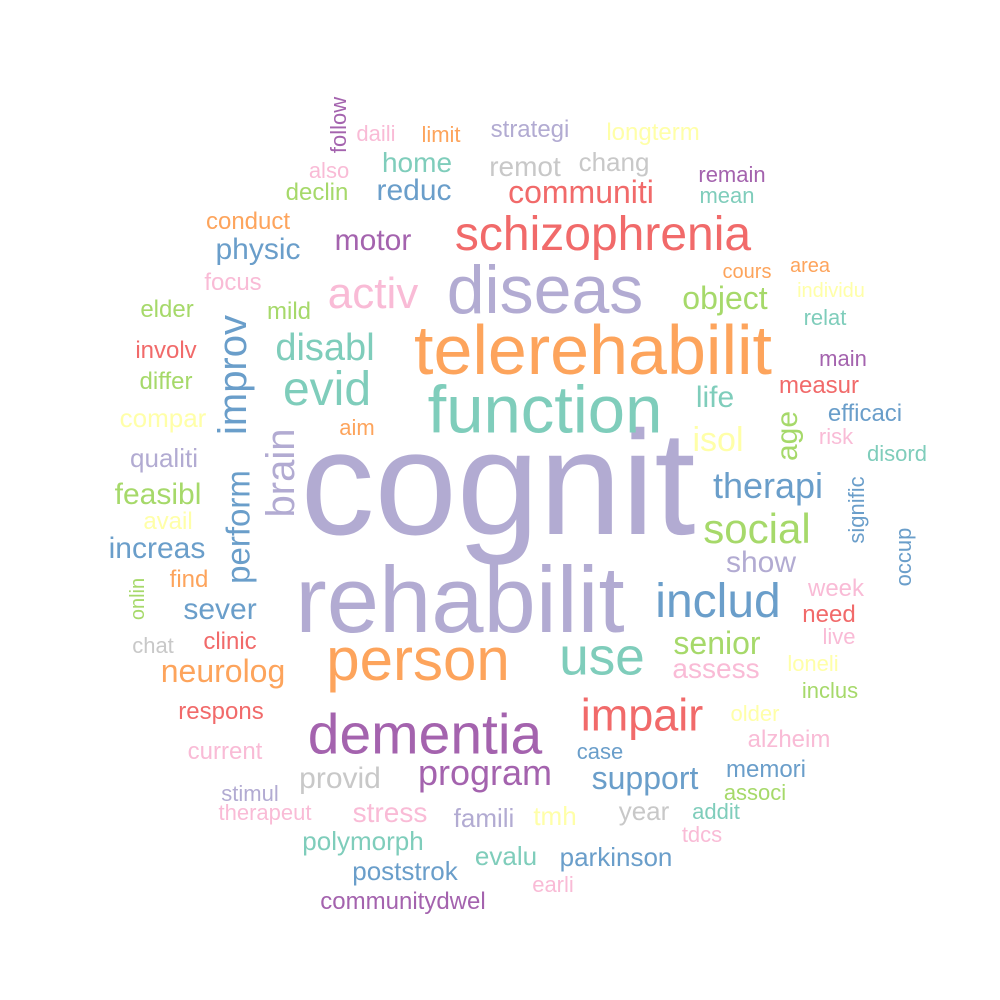 Image resolution: width=1000 pixels, height=1000 pixels. What do you see at coordinates (865, 413) in the screenshot?
I see `word-efficaci: efficaci` at bounding box center [865, 413].